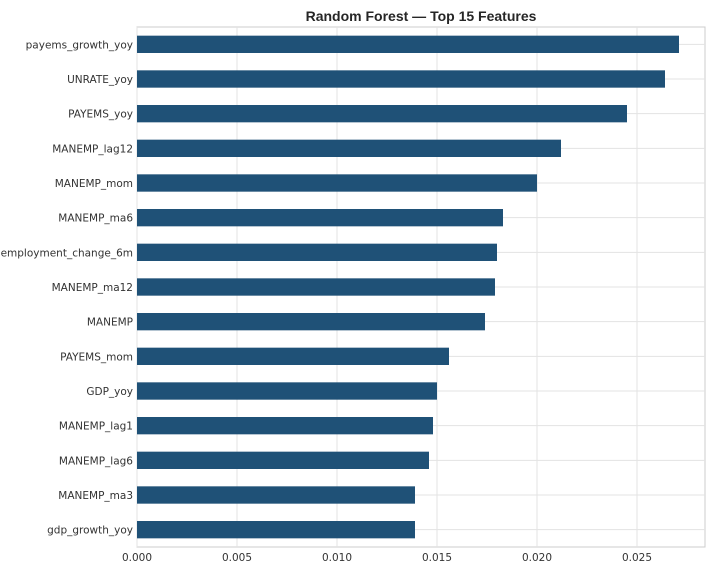 The width and height of the screenshot is (716, 573). What do you see at coordinates (237, 558) in the screenshot?
I see `x-tick-label: 0.005` at bounding box center [237, 558].